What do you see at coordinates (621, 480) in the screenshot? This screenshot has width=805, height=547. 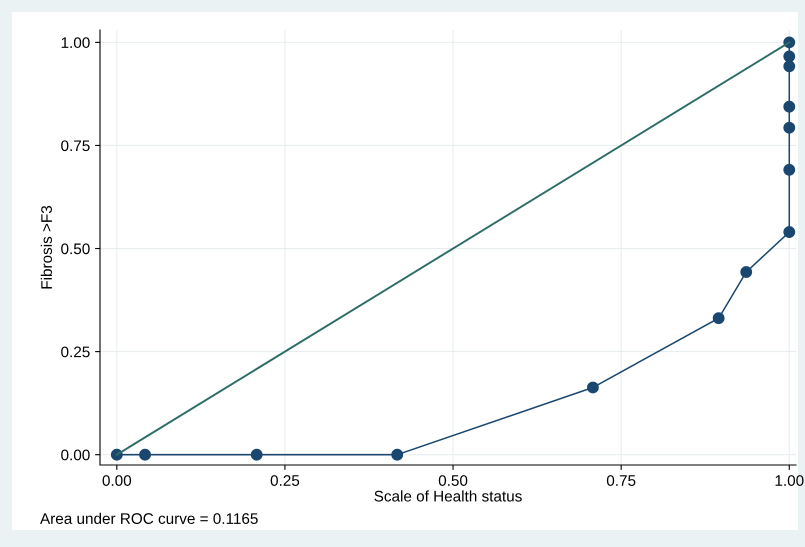 I see `x-tick-label: 0.75` at bounding box center [621, 480].